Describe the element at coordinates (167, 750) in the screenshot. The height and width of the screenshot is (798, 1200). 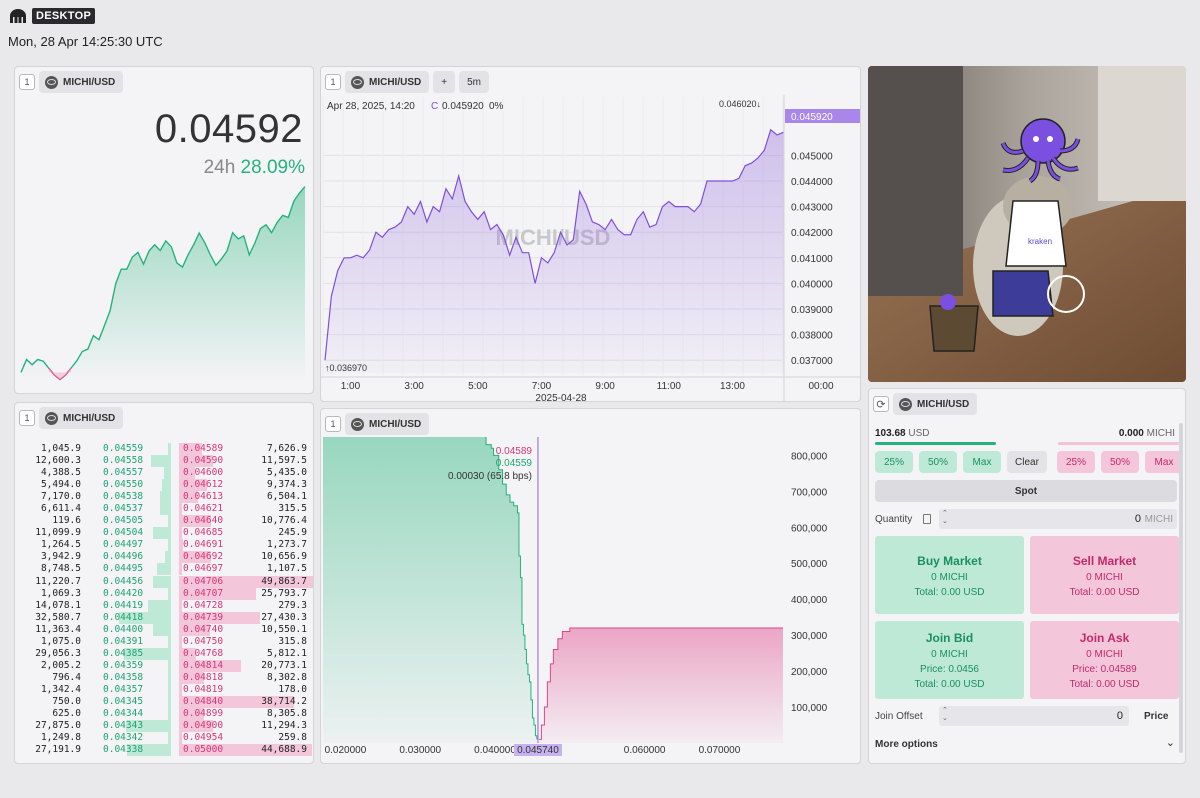
I see `orderbook-row: 27,191.9 0.04338 0.05000 44,688.9` at that location.